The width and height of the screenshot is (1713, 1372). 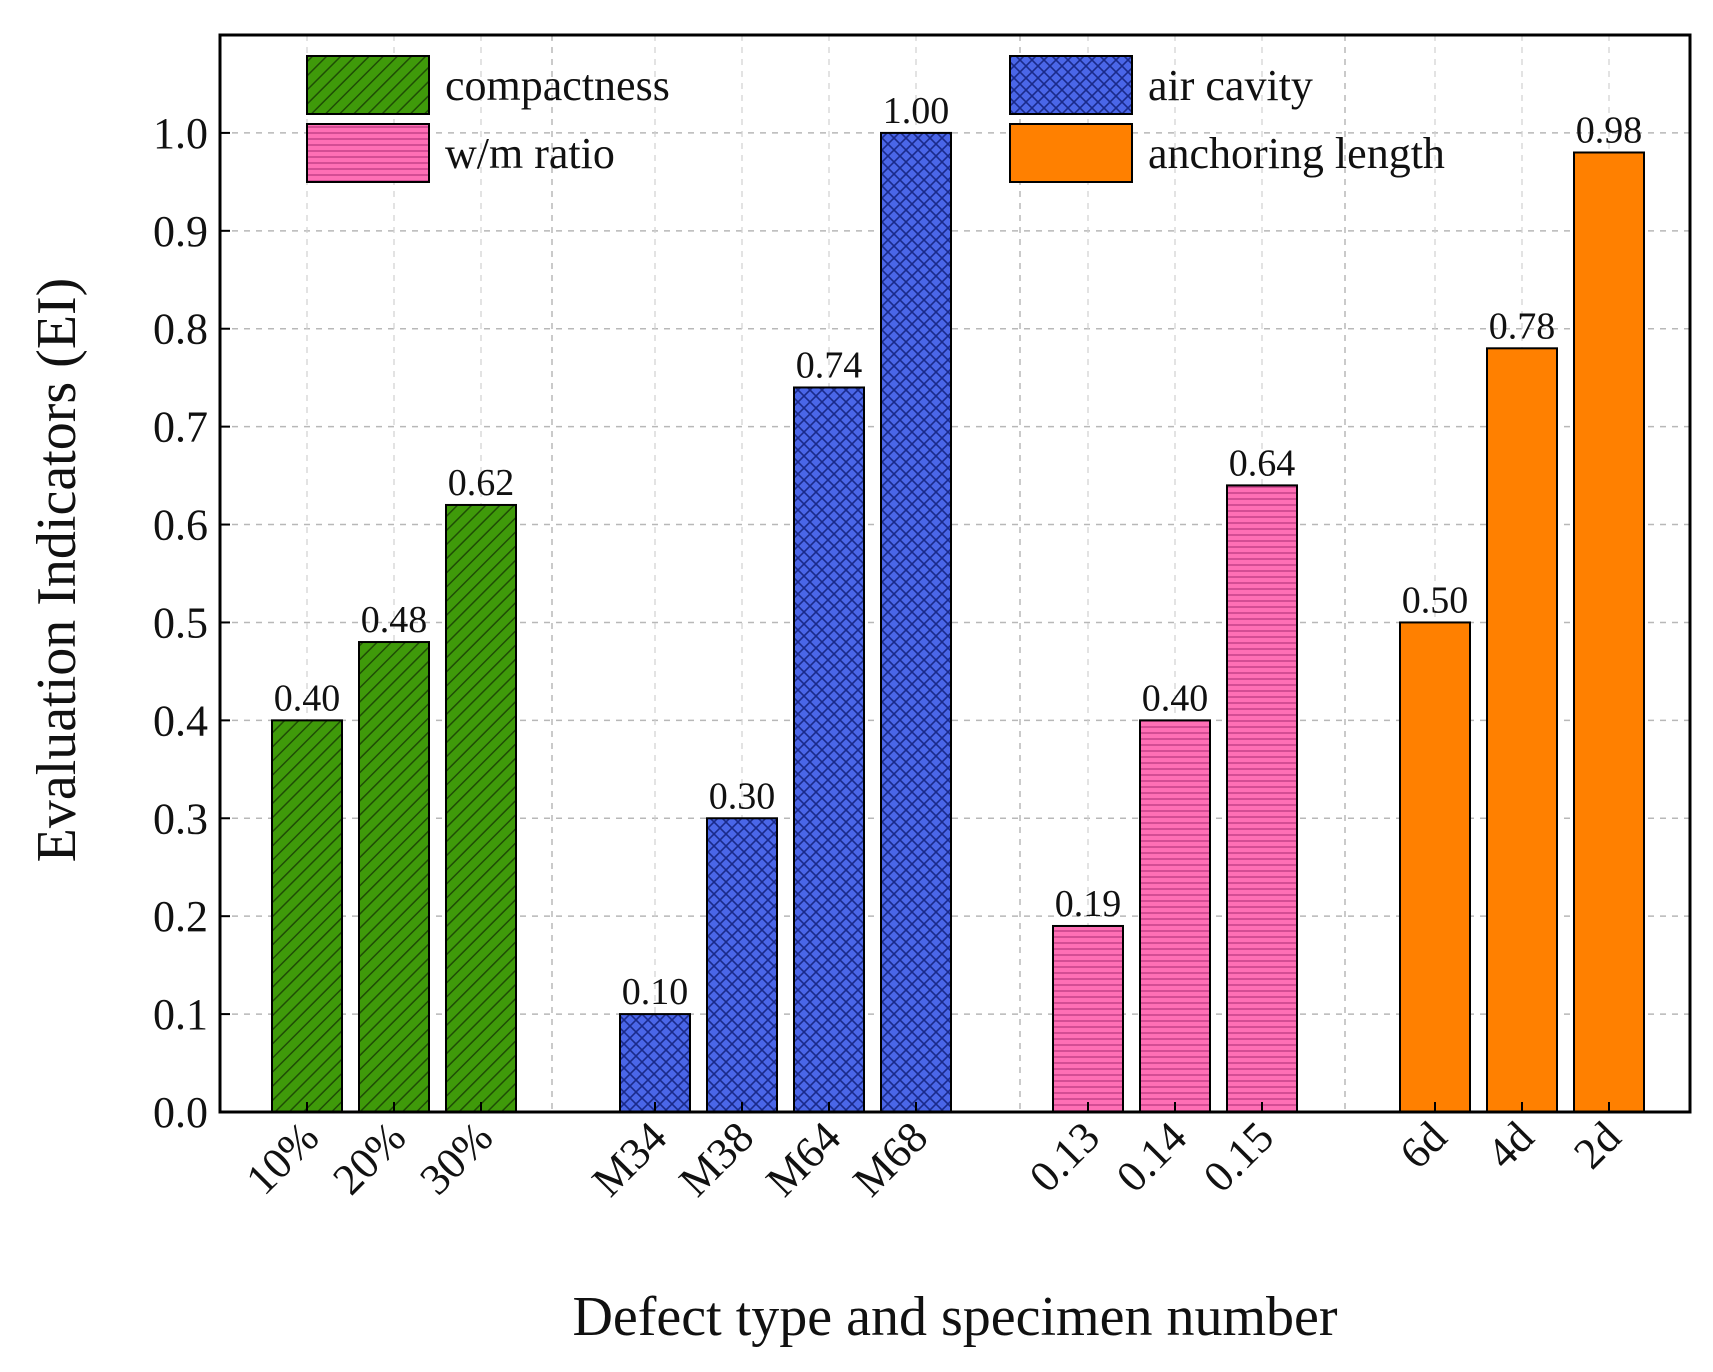 I want to click on value-label: 0.50, so click(x=1435, y=600).